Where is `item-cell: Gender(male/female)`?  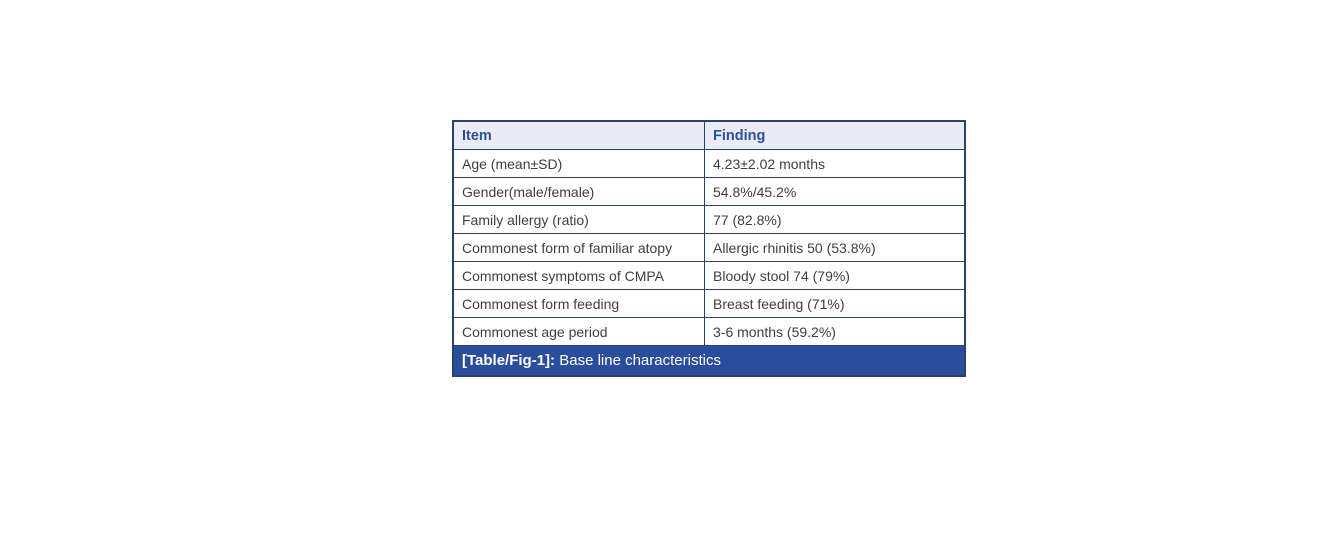
item-cell: Gender(male/female) is located at coordinates (579, 191).